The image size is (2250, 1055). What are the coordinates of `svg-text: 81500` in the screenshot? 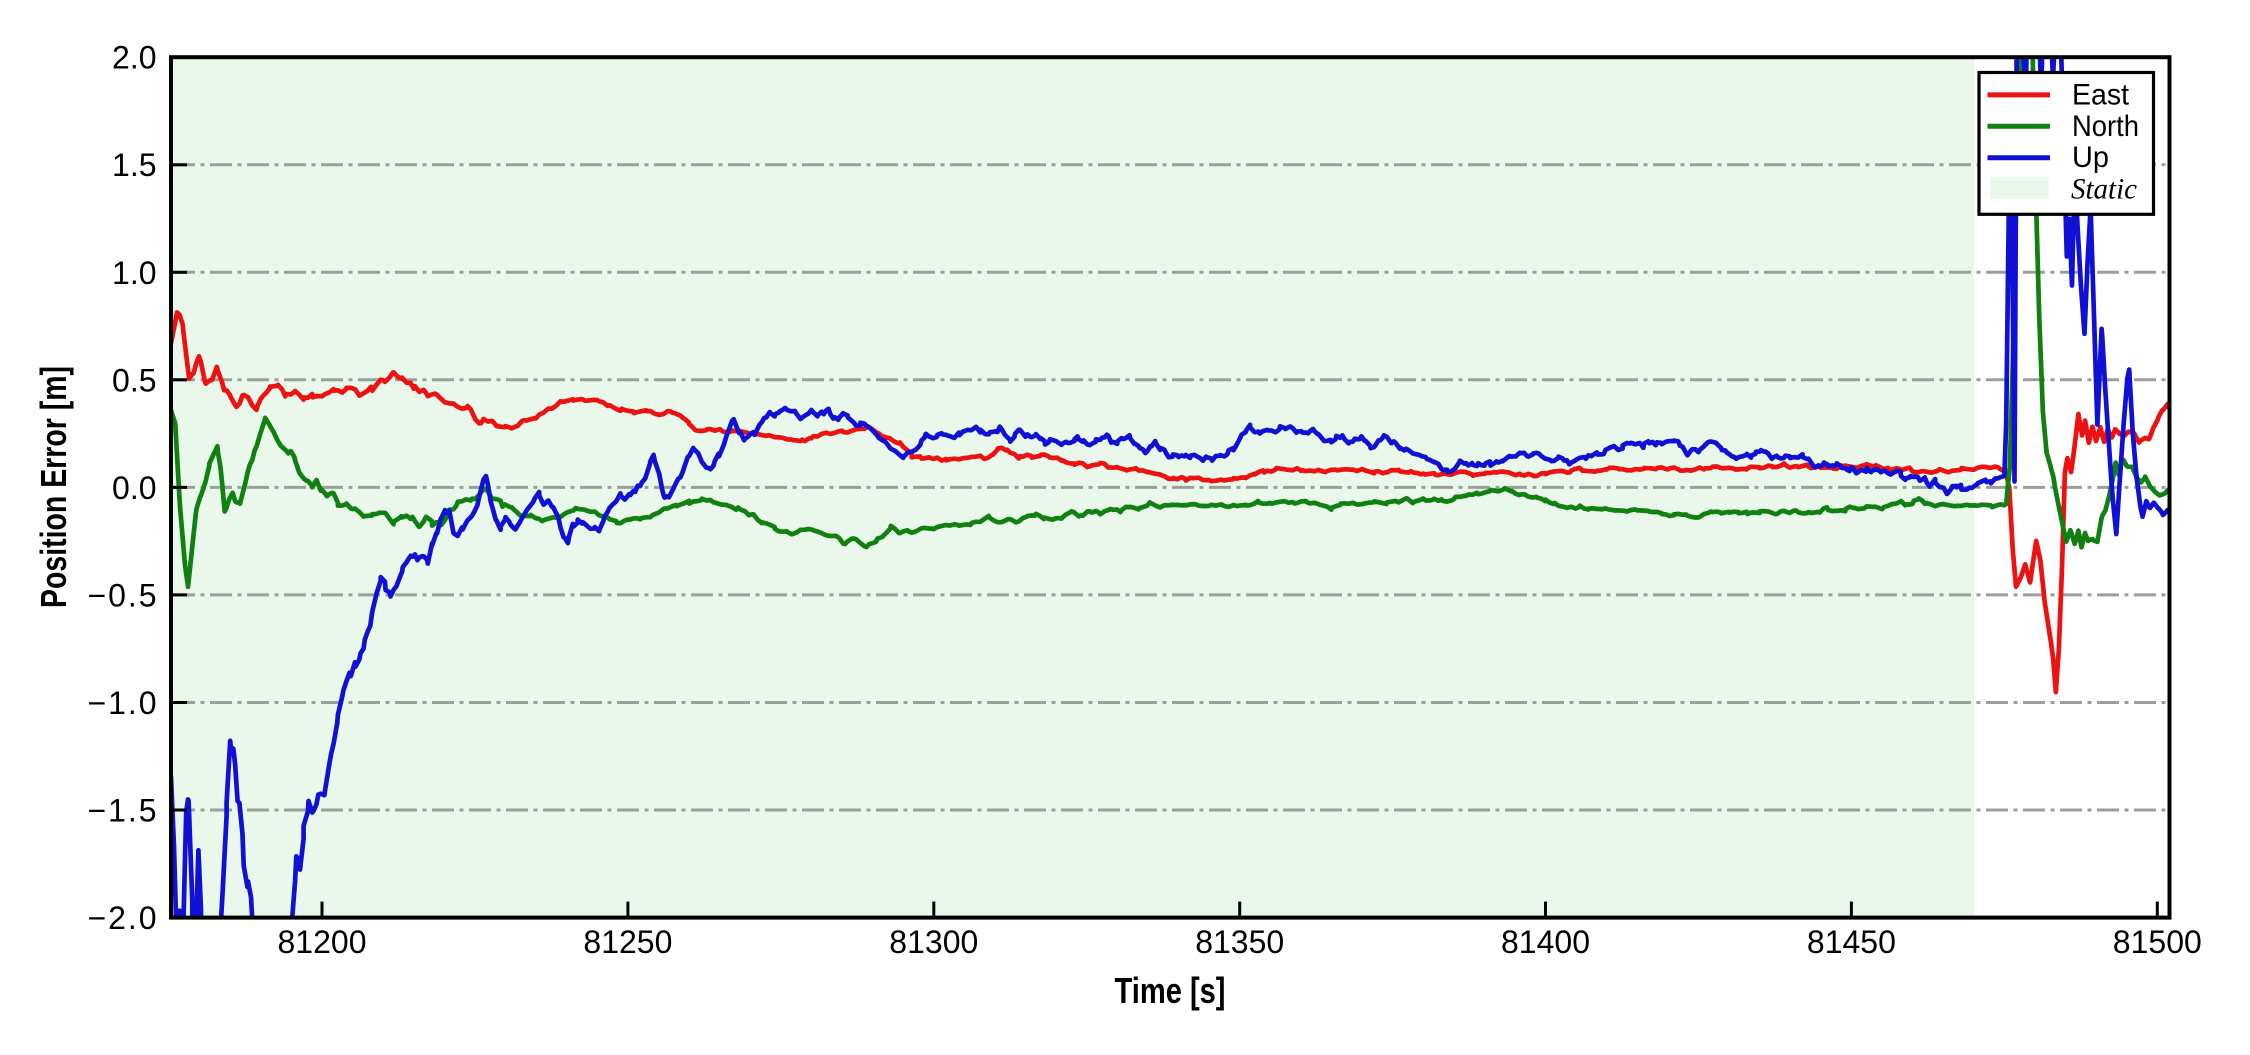 It's located at (2157, 942).